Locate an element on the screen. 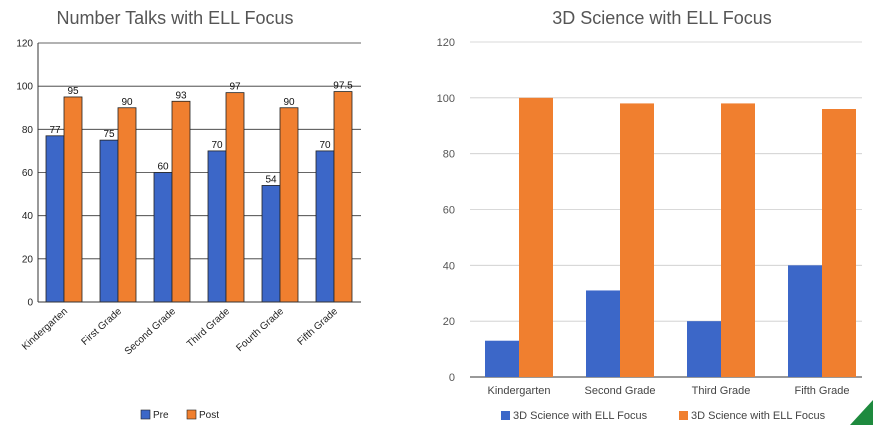  chart1-category-label: Fifth Grade is located at coordinates (317, 327).